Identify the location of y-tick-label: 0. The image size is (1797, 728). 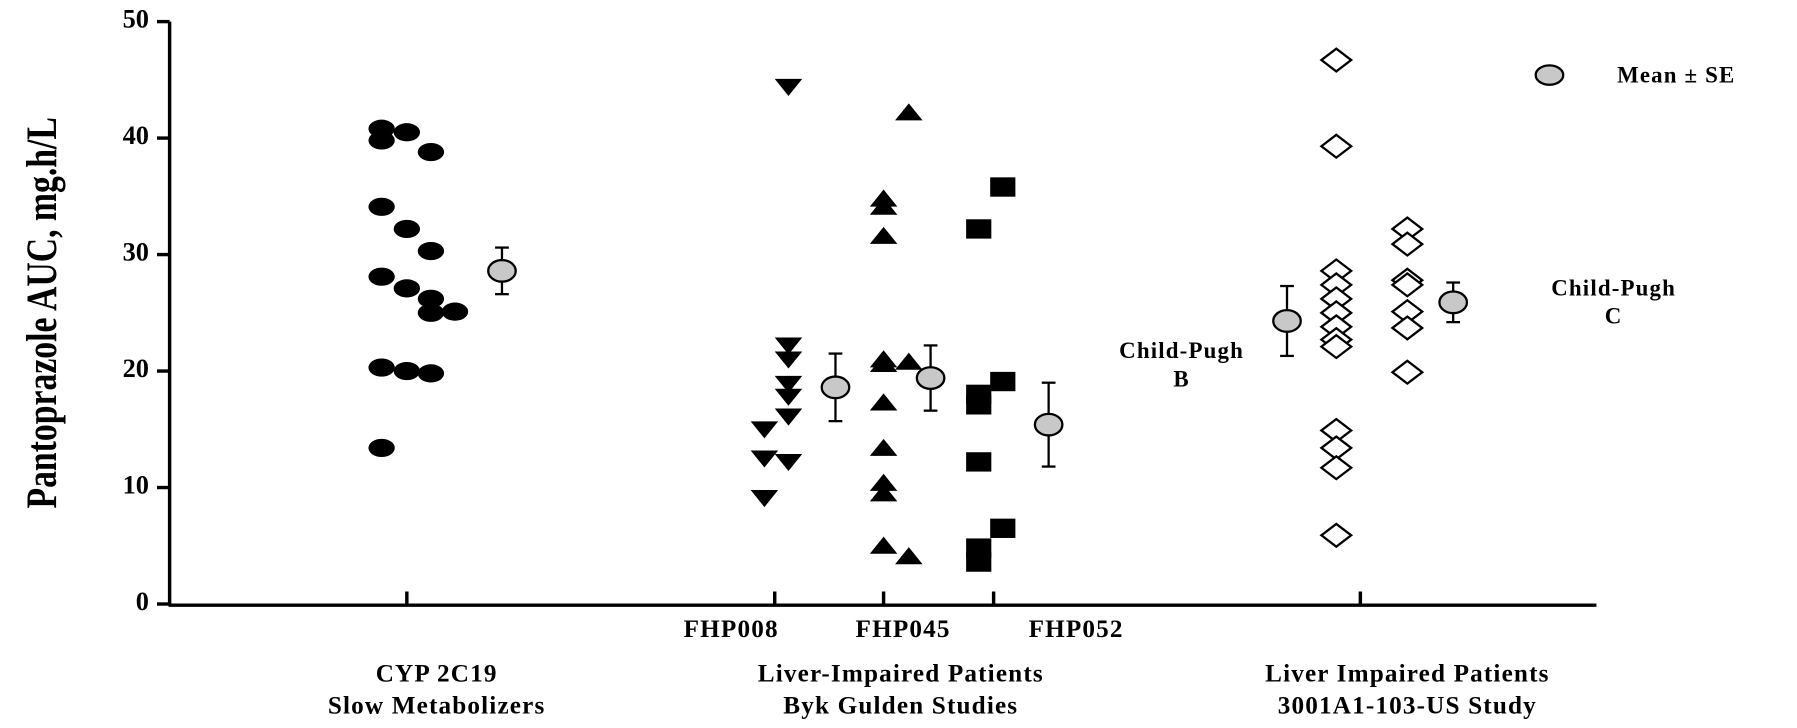
(142, 601).